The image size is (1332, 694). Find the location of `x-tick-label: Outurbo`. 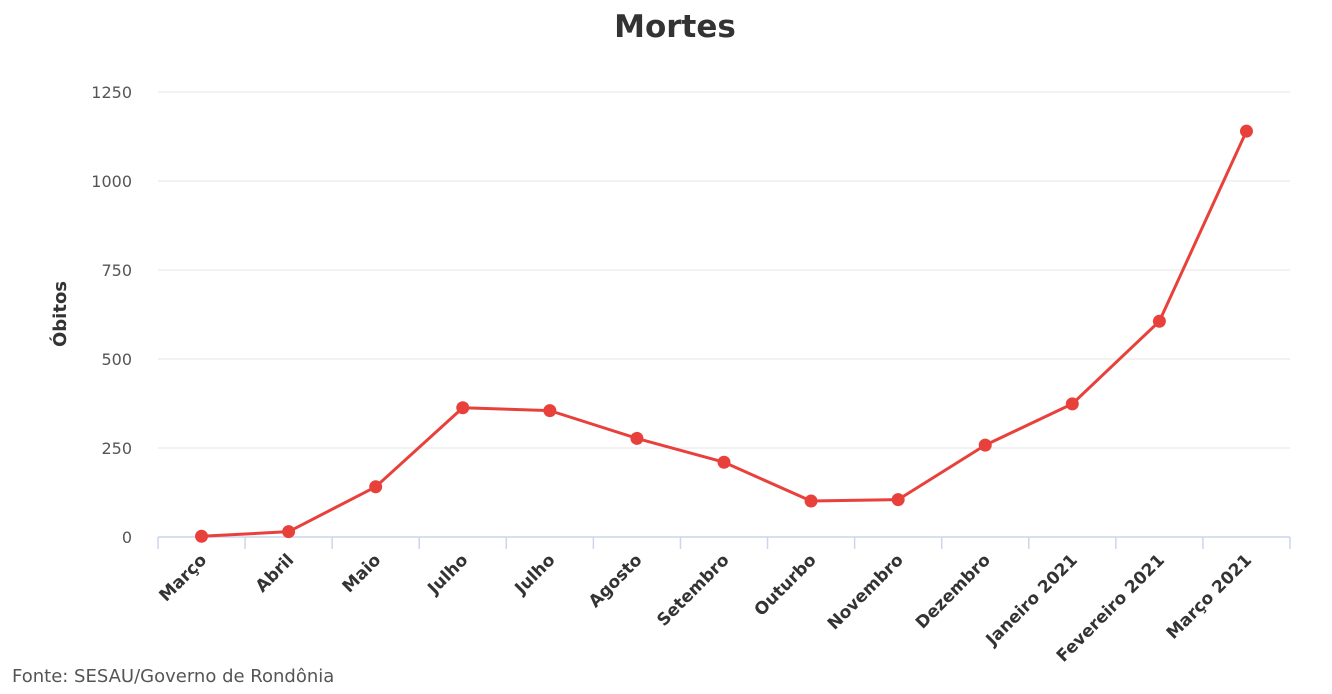

x-tick-label: Outurbo is located at coordinates (786, 585).